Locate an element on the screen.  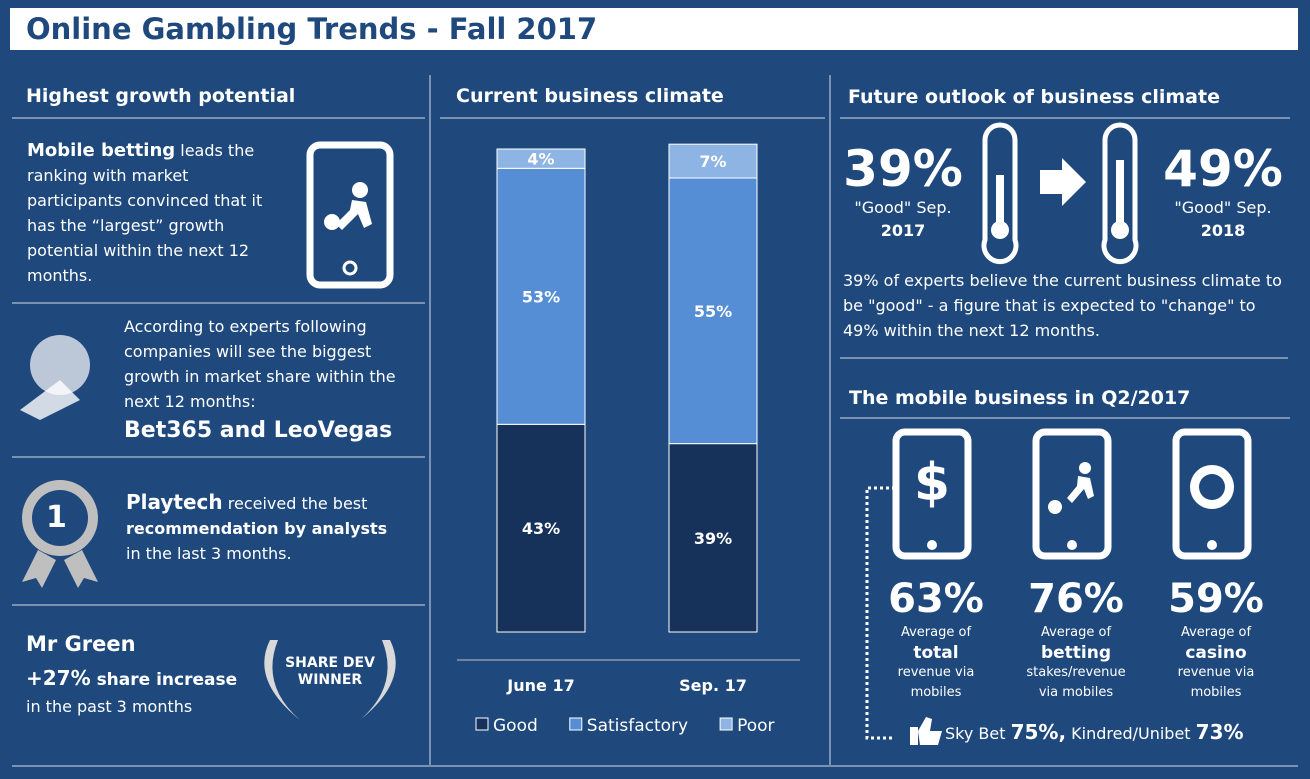
badge-line: WINNER is located at coordinates (330, 680).